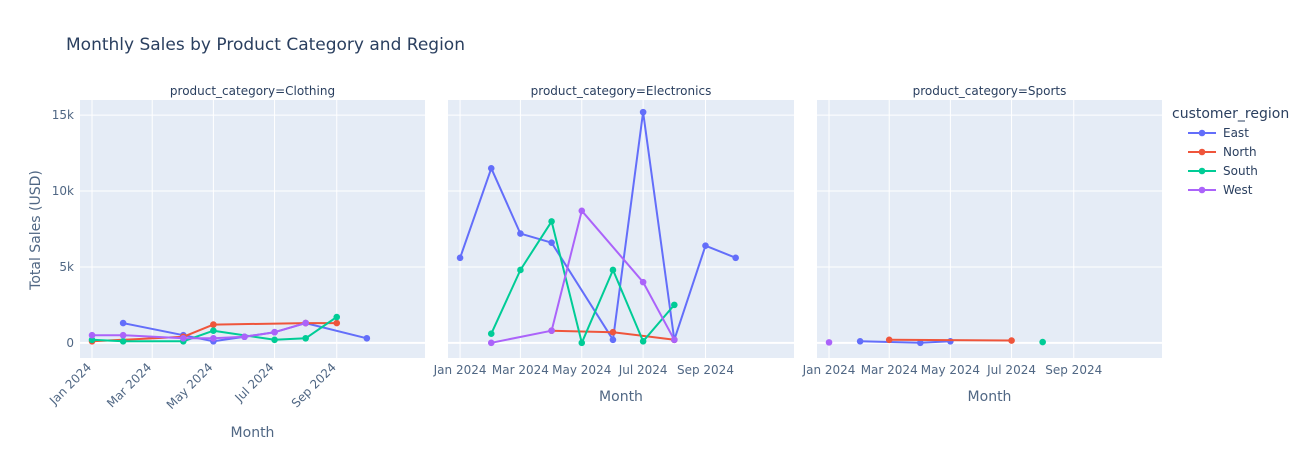 This screenshot has width=1311, height=450. I want to click on facet-title: product_category=Sports, so click(990, 91).